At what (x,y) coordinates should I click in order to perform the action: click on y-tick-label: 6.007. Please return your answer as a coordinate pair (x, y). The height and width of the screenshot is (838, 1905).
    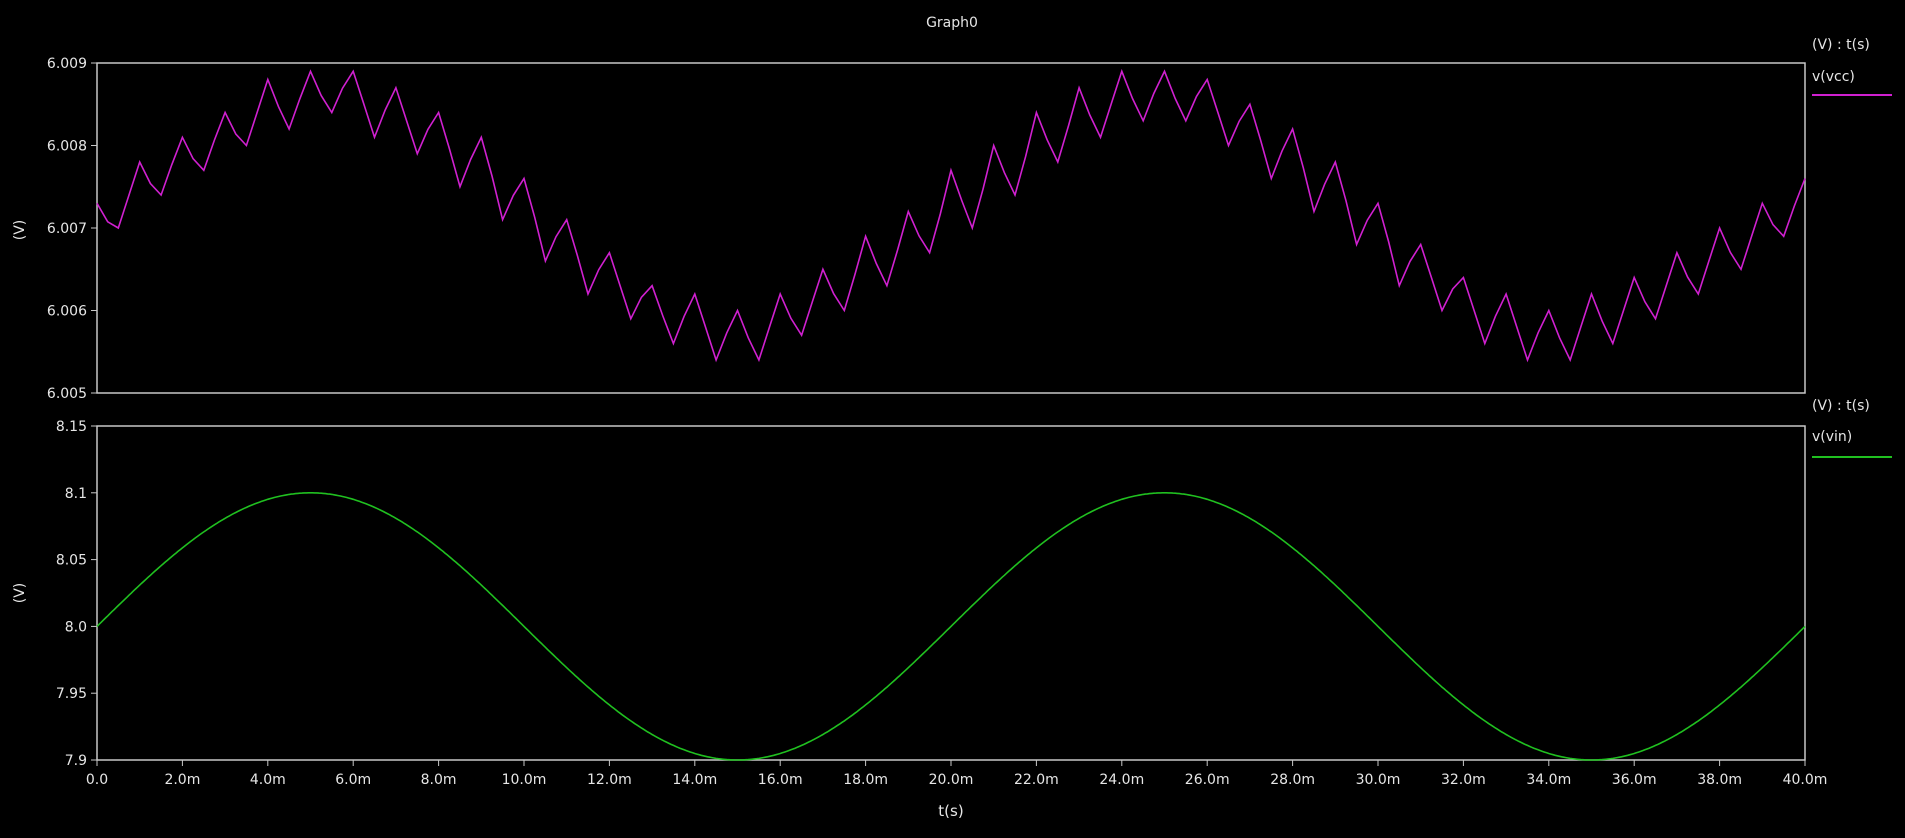
    Looking at the image, I should click on (67, 229).